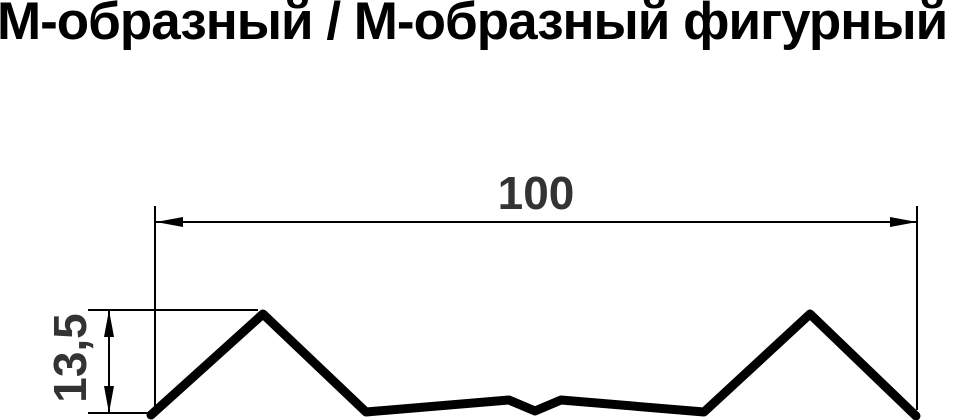 This screenshot has width=978, height=420. I want to click on width-arrowhead-left, so click(169, 222).